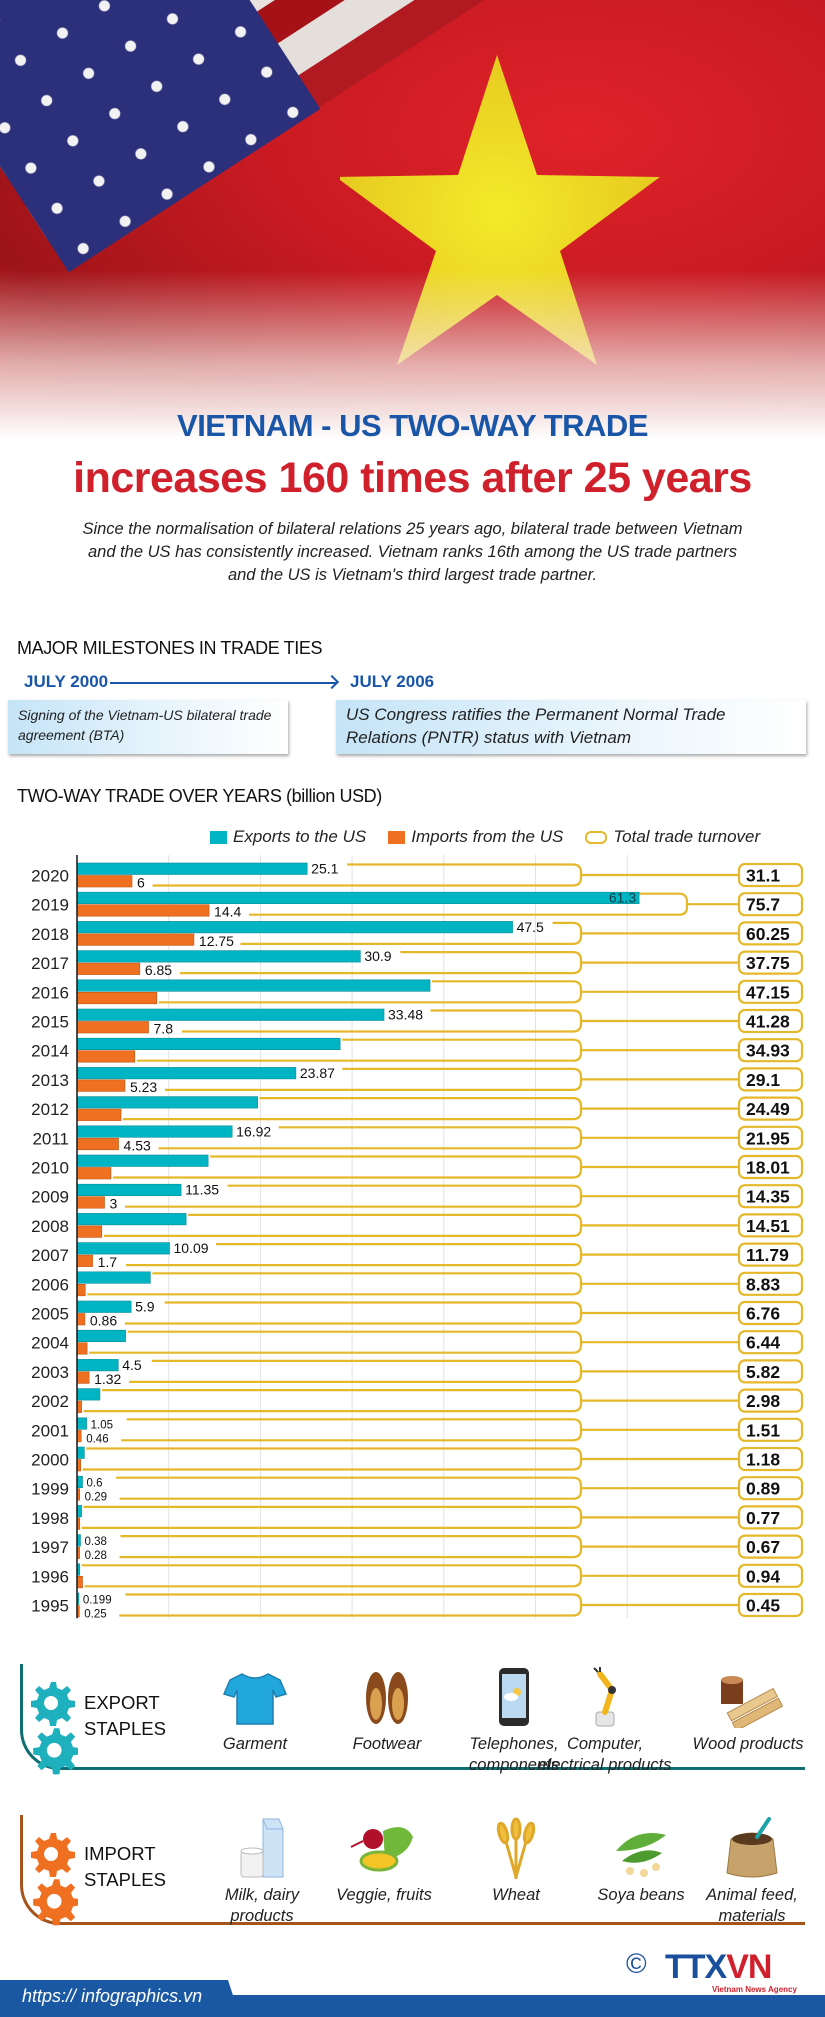 The height and width of the screenshot is (2017, 825). I want to click on total-value-label: 41.28, so click(768, 1022).